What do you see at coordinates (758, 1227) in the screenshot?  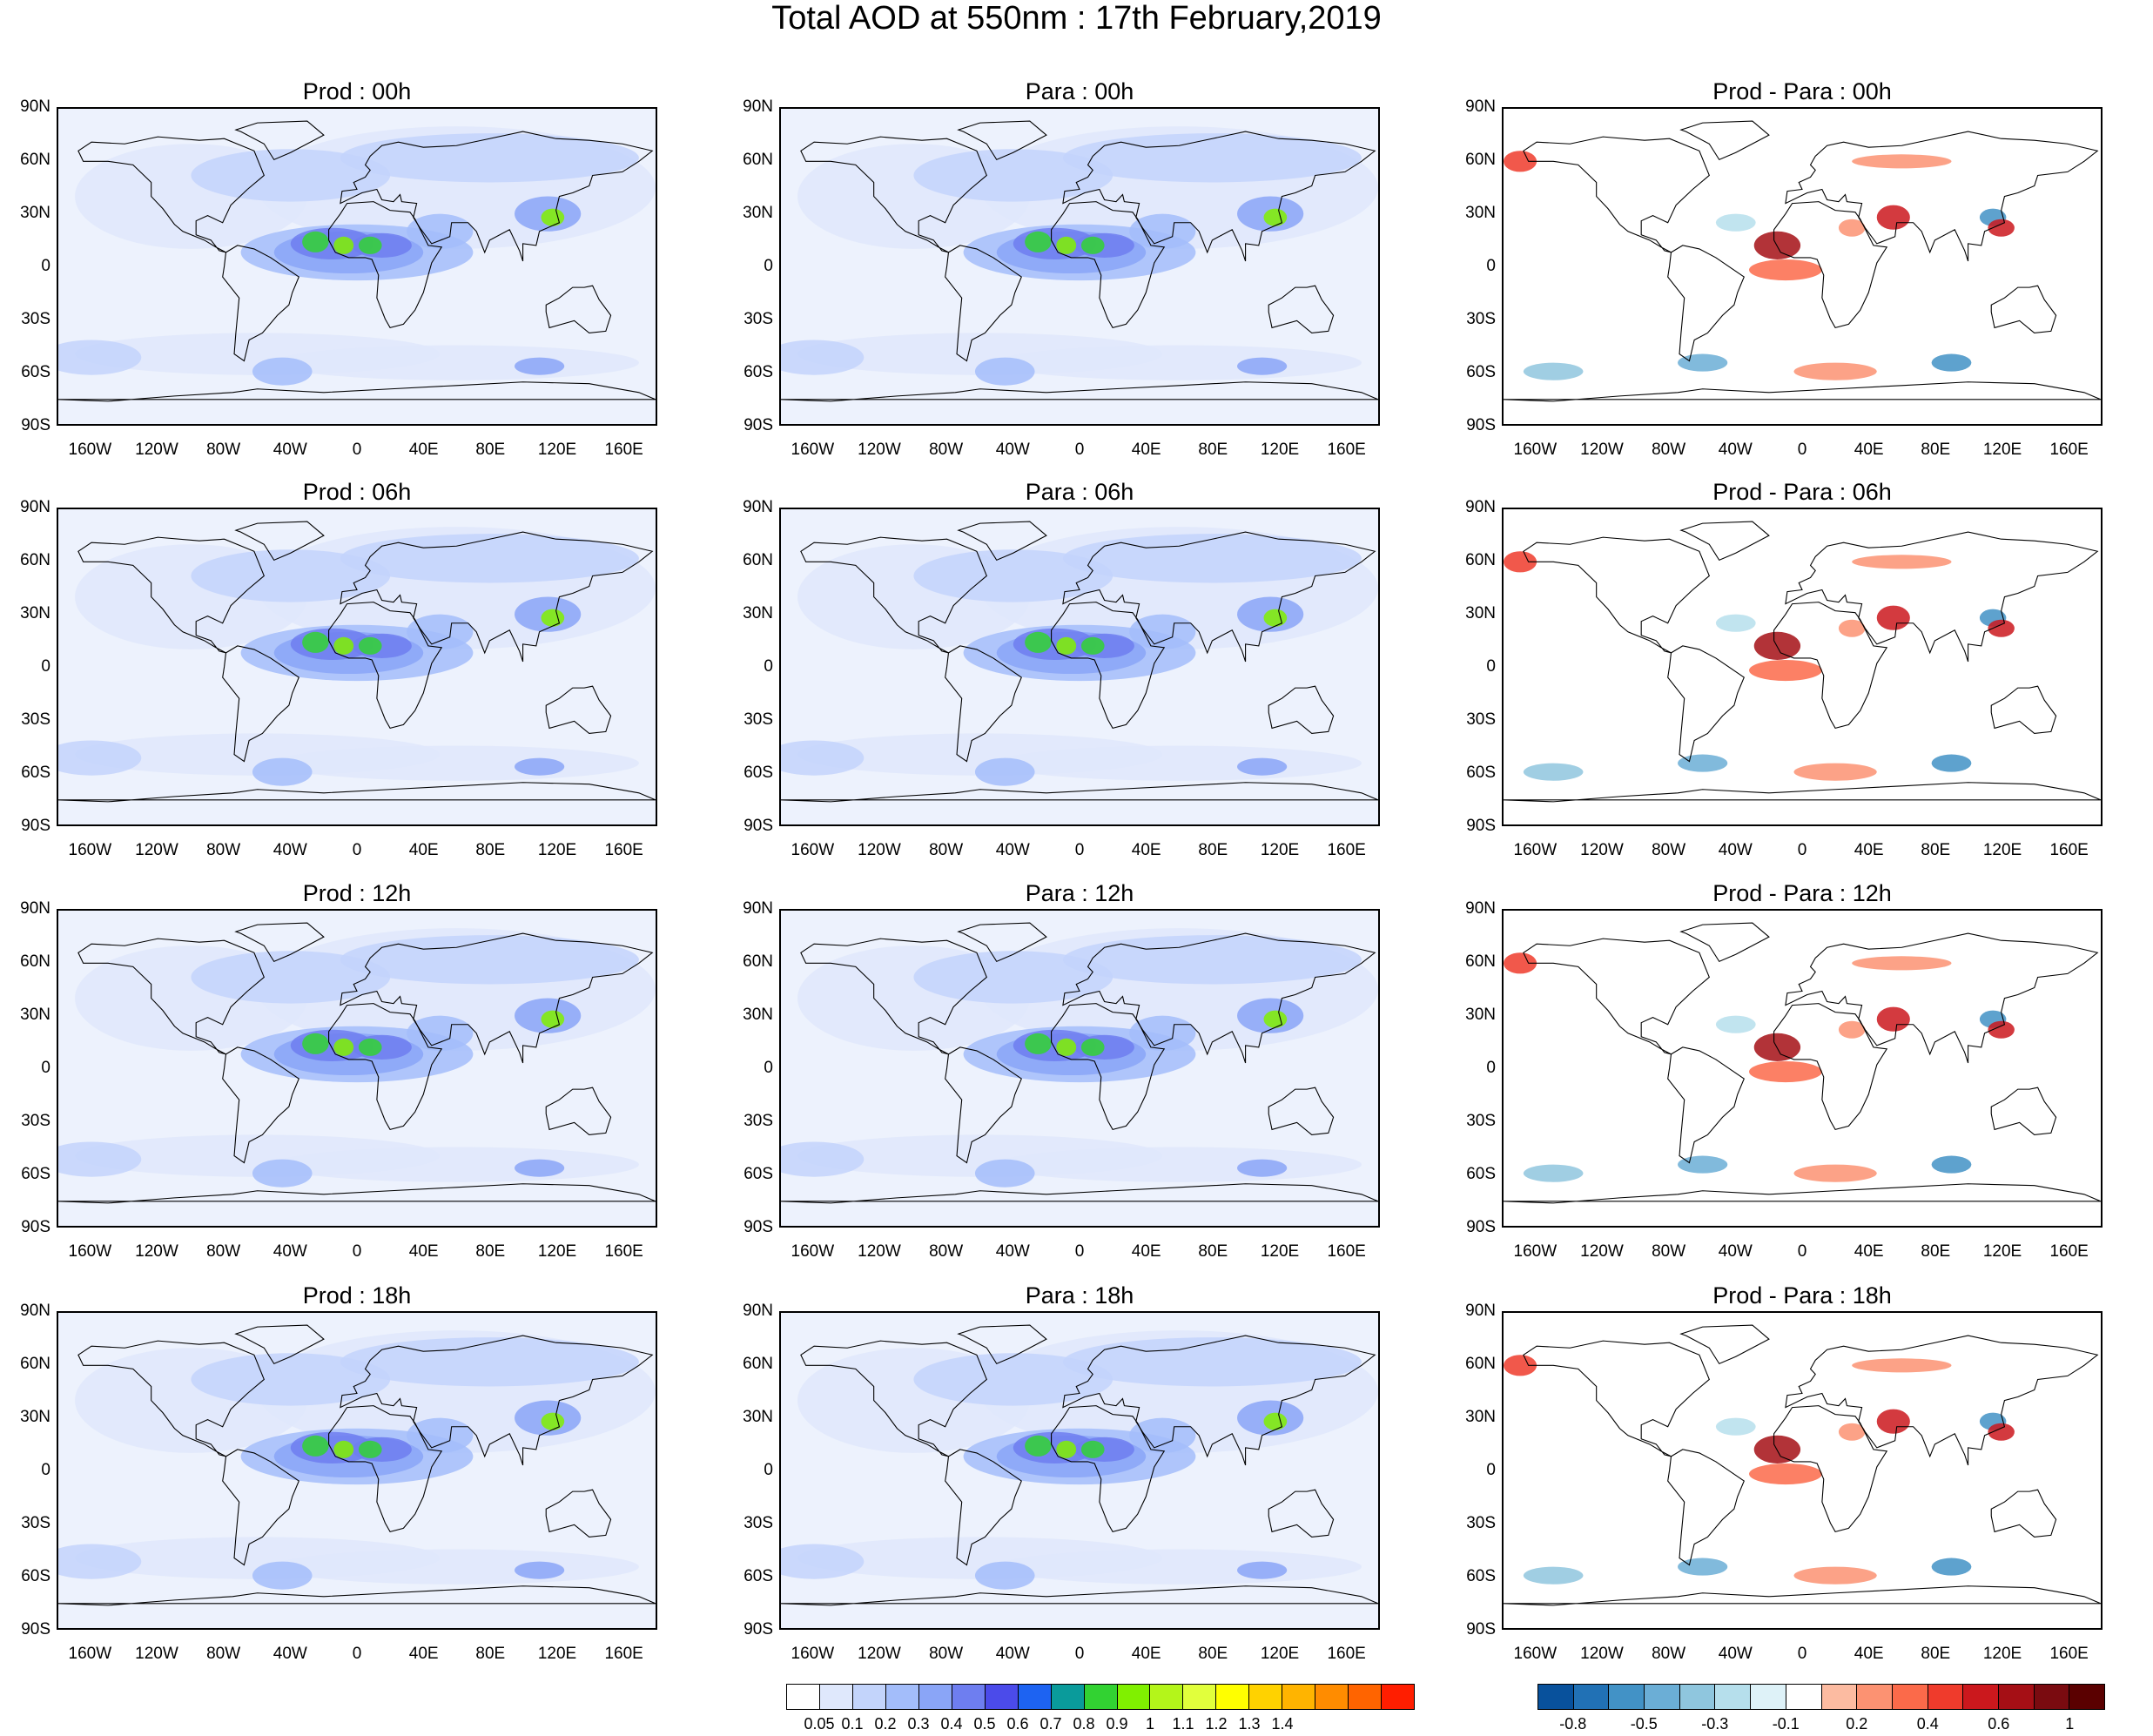 I see `lat-tick-label: 90S` at bounding box center [758, 1227].